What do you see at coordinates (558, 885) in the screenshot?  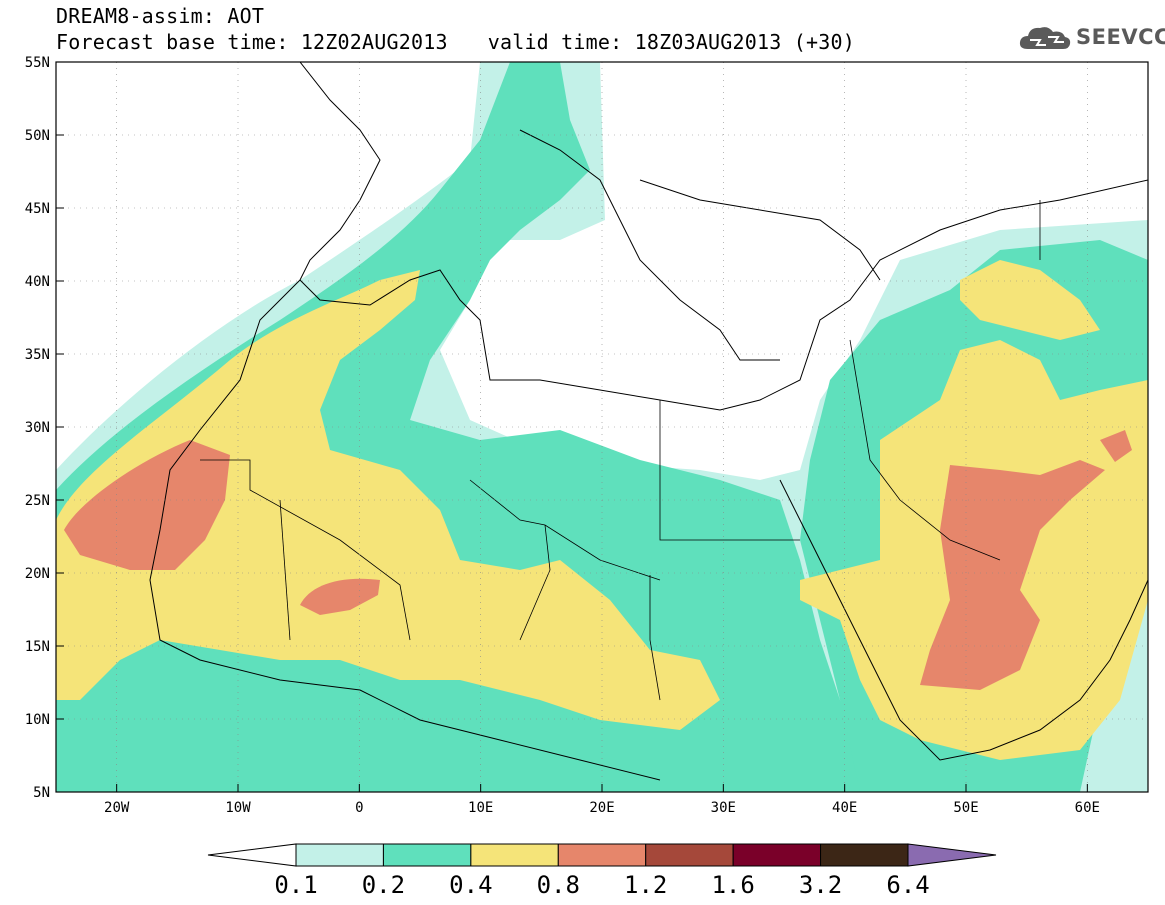 I see `colorbar-label: 0.8` at bounding box center [558, 885].